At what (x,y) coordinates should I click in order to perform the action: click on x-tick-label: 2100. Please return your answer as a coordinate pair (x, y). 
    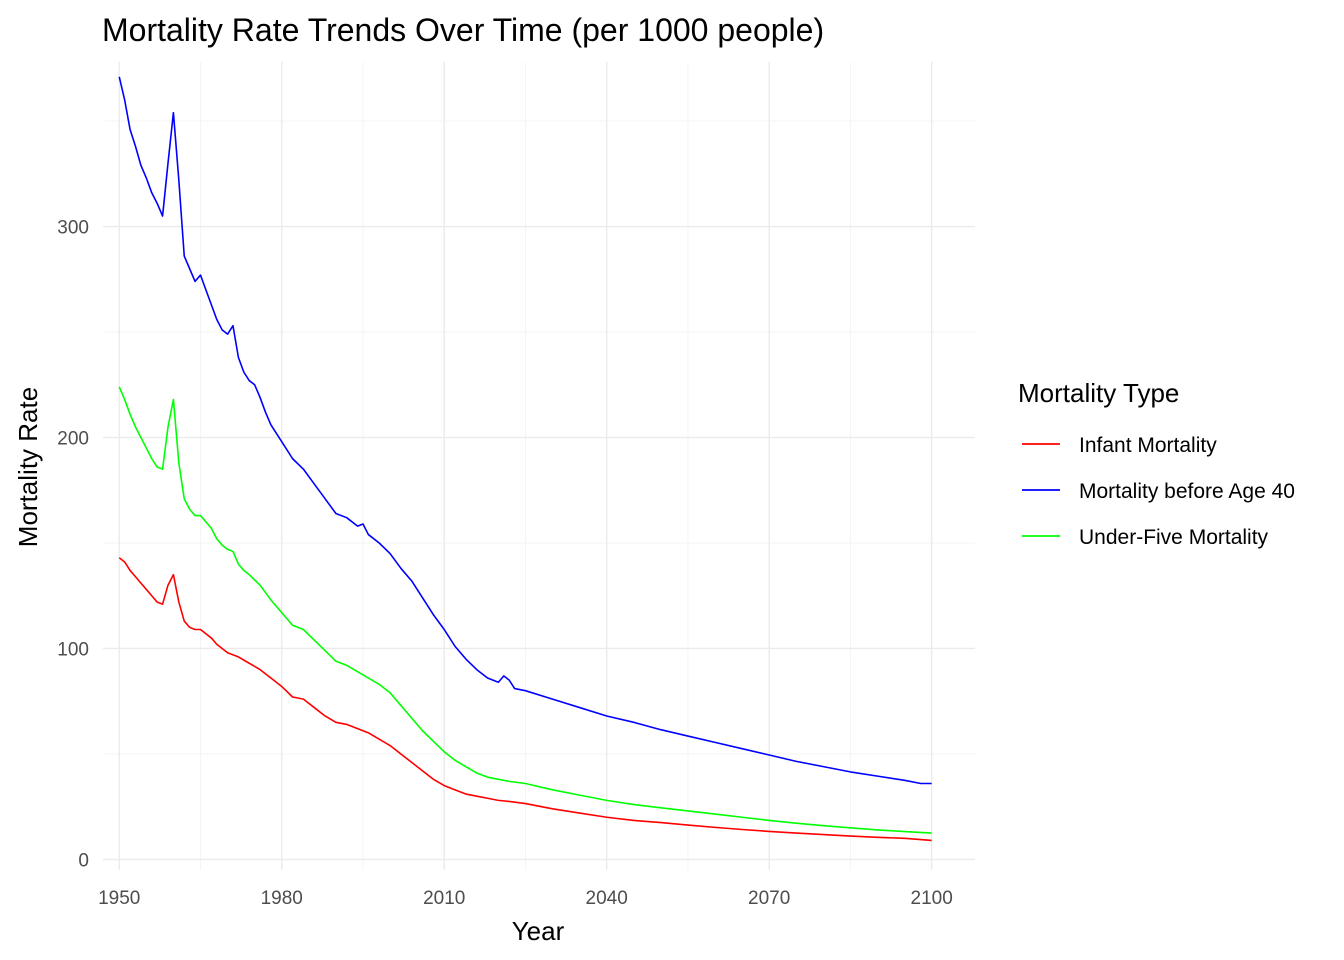
    Looking at the image, I should click on (932, 898).